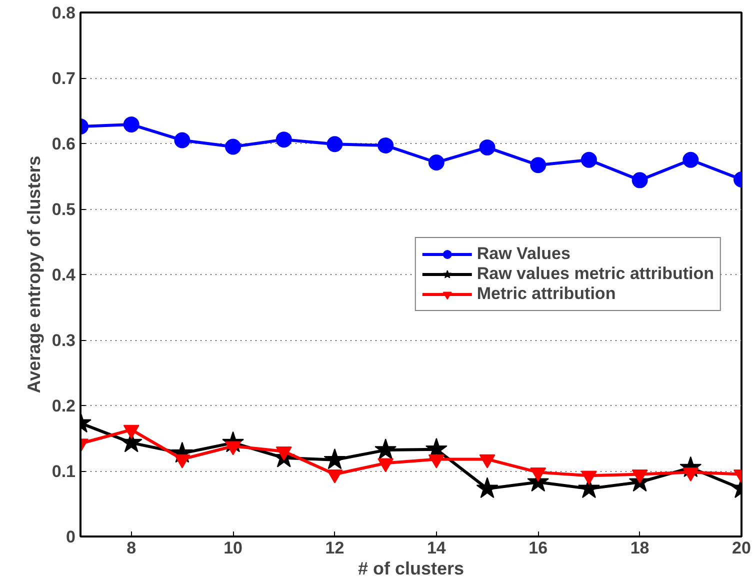 The width and height of the screenshot is (753, 586). I want to click on y-axis-title: Average entropy of clusters, so click(34, 275).